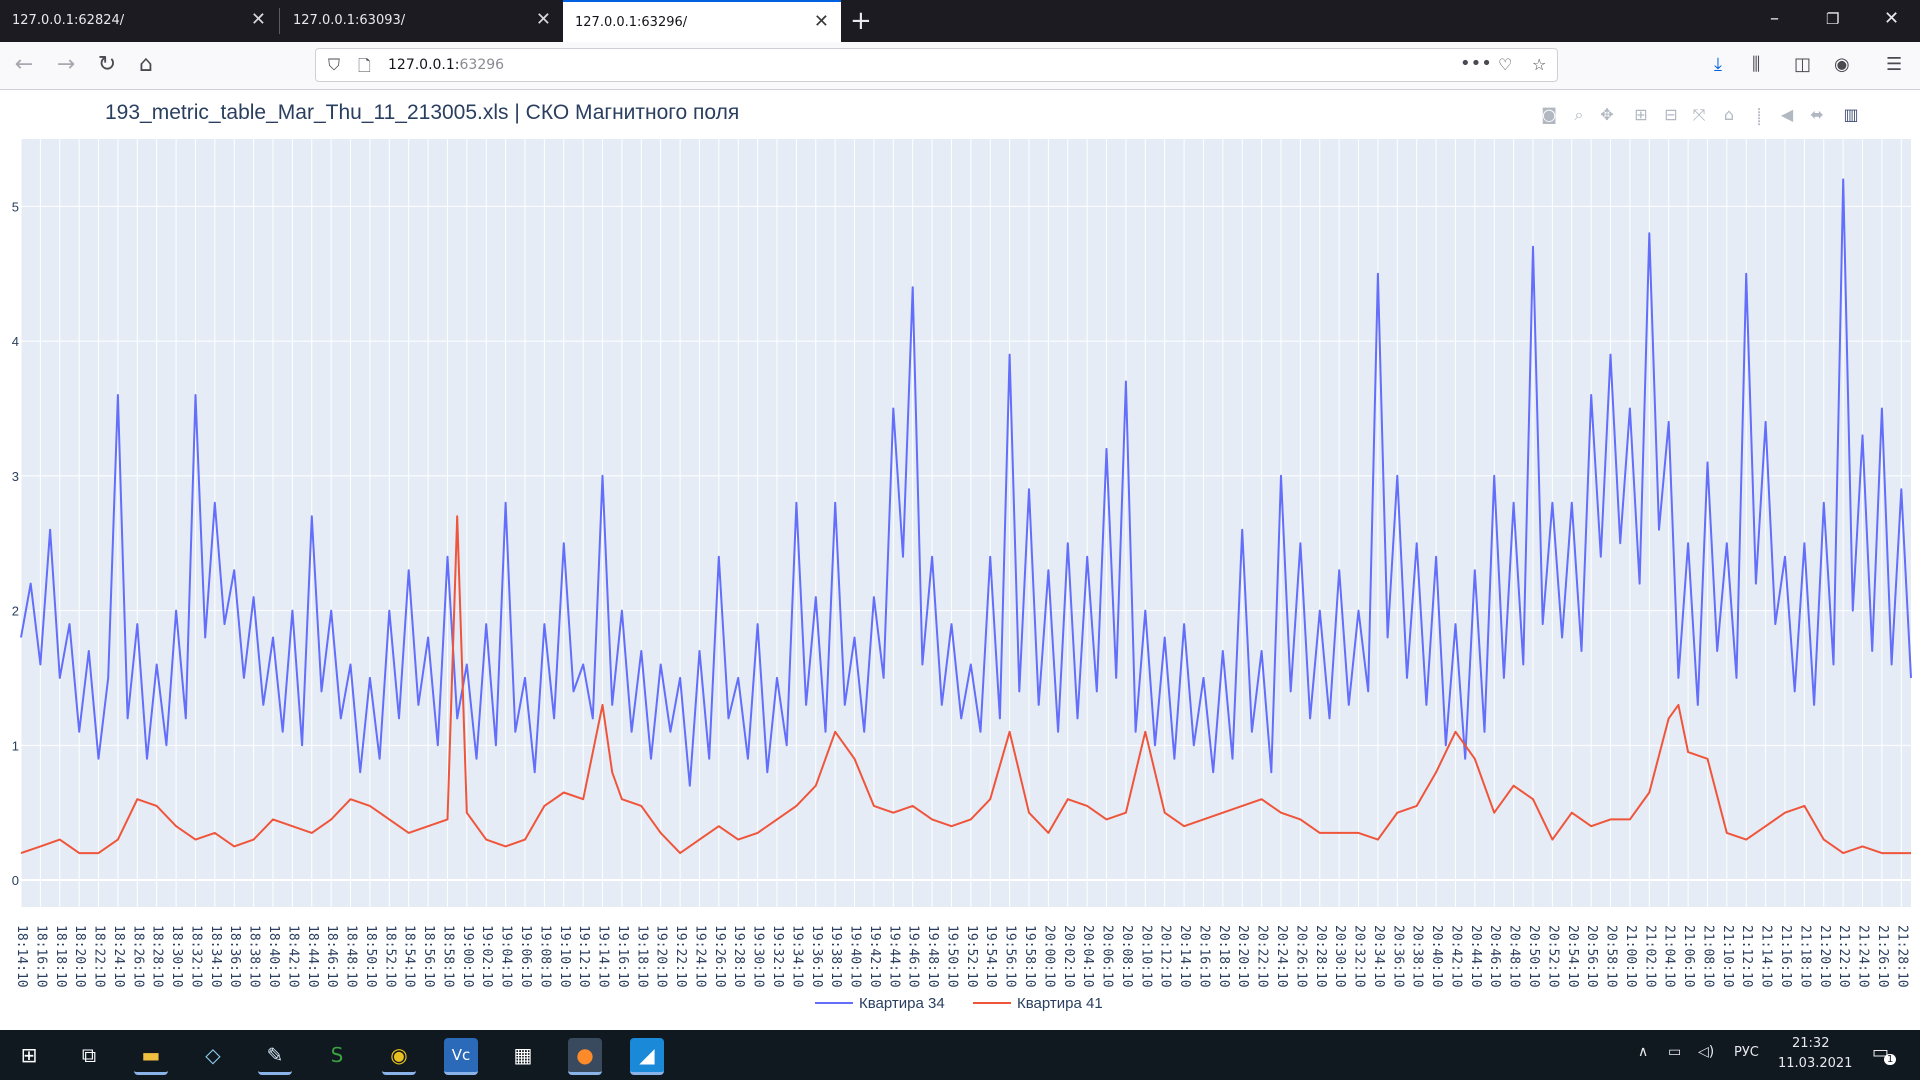 The image size is (1920, 1080). I want to click on x-tick-label: 18:50:10, so click(370, 956).